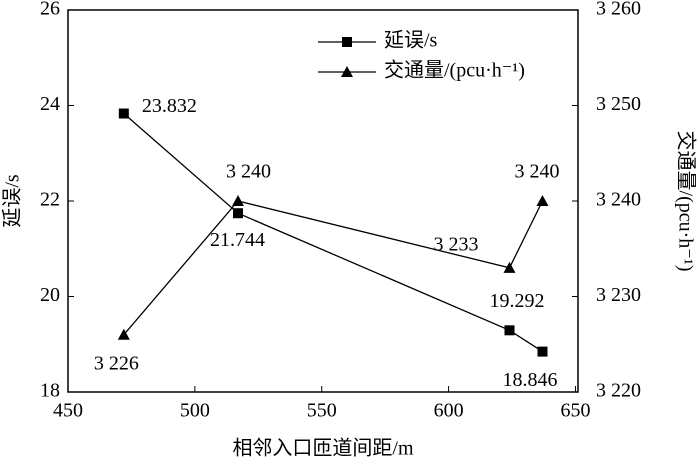 The width and height of the screenshot is (700, 467). Describe the element at coordinates (516, 301) in the screenshot. I see `data-label: 19.292` at that location.